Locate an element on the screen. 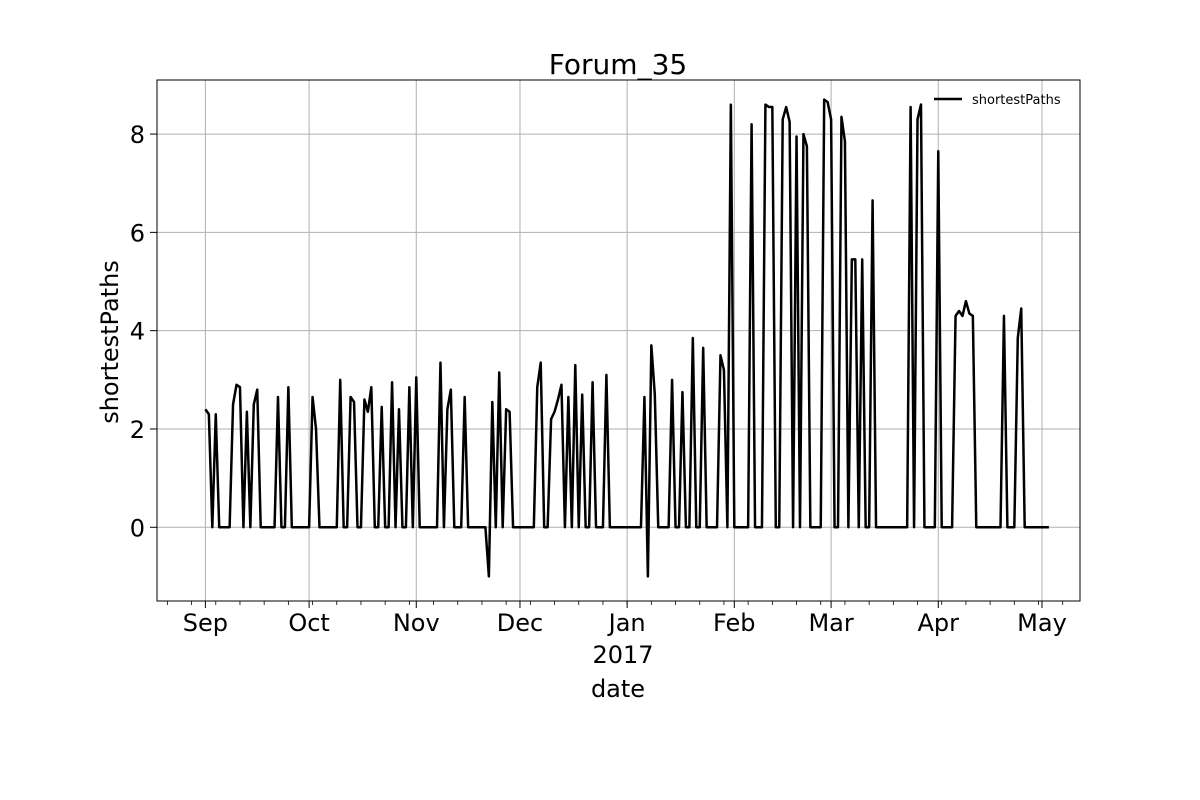  legend-label: shortestPaths is located at coordinates (1016, 100).